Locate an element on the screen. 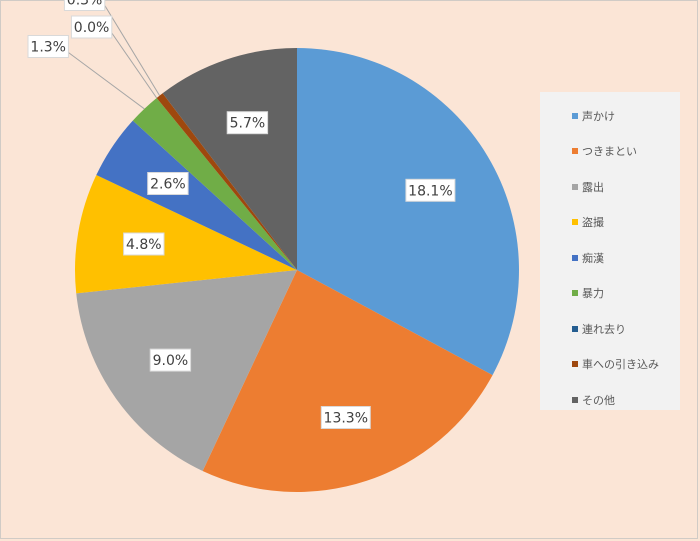 The height and width of the screenshot is (541, 700). legend-label: 暴力 is located at coordinates (593, 294).